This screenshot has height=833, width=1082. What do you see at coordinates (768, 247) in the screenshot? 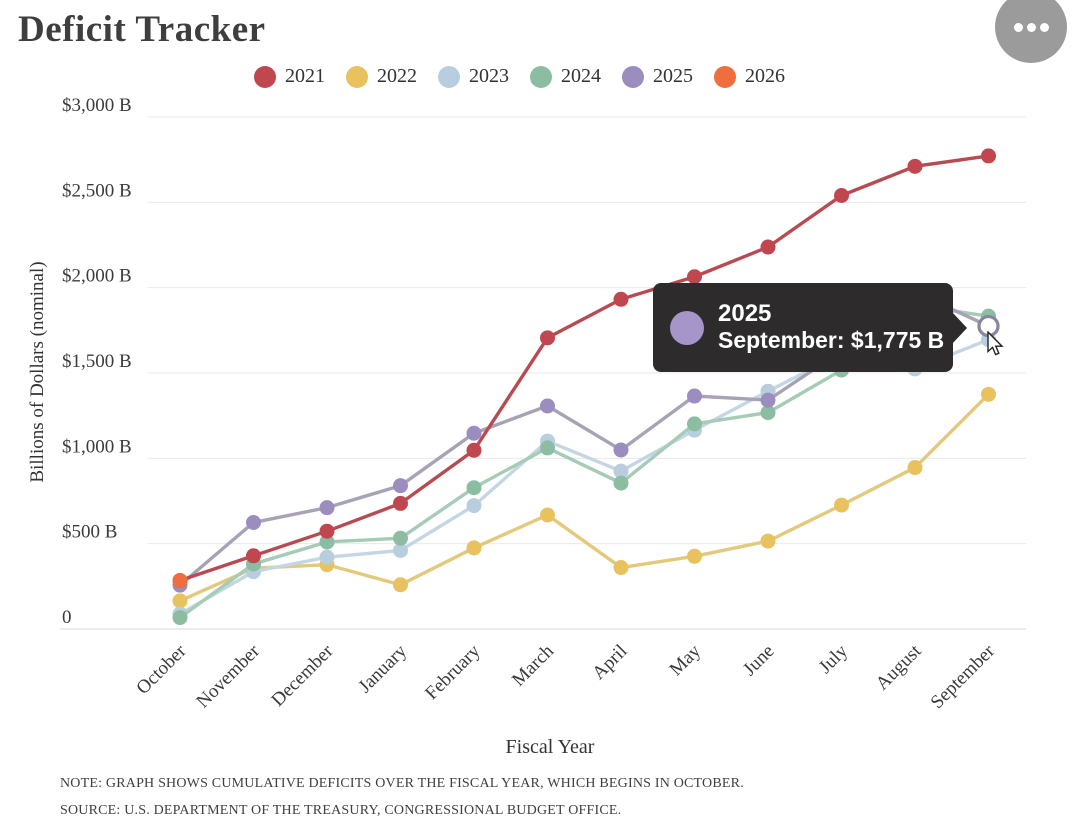
I see `data-point-2021-June` at bounding box center [768, 247].